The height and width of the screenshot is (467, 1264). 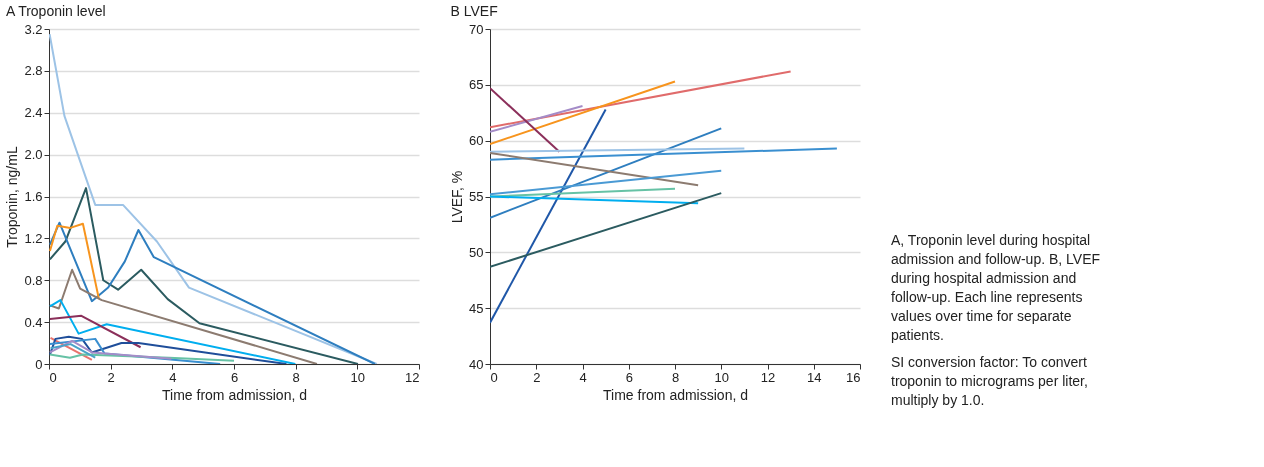 What do you see at coordinates (33, 322) in the screenshot?
I see `y-tick-label: 0.4` at bounding box center [33, 322].